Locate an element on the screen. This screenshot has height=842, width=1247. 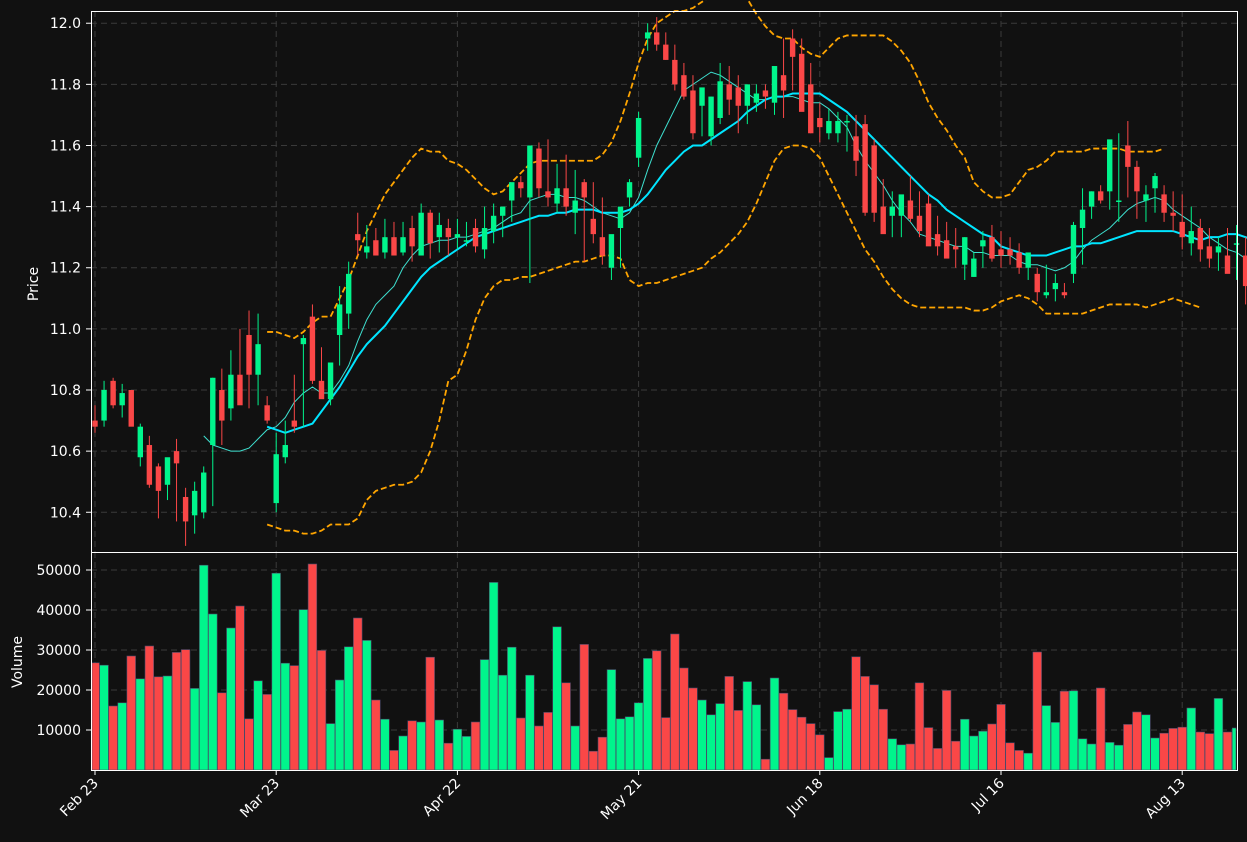
volume-y-axis: 10000 20000 30000 40000 50000 is located at coordinates (63, 651).